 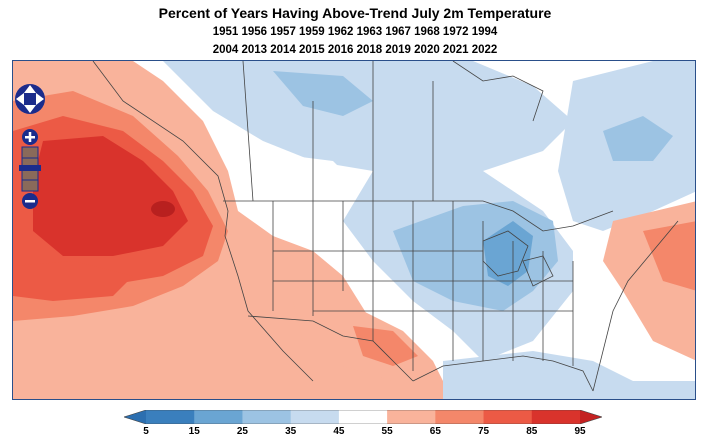 What do you see at coordinates (483, 431) in the screenshot?
I see `colorbar-tick-label: 75` at bounding box center [483, 431].